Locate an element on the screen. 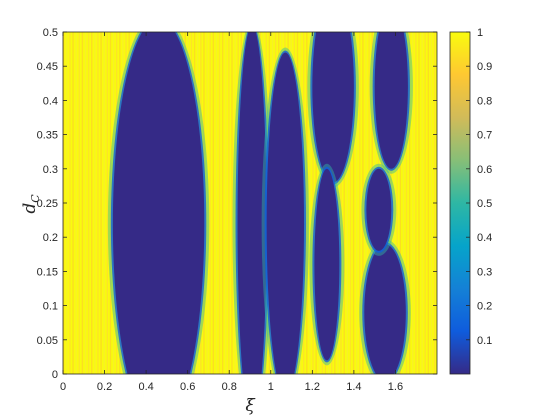  y-tick-label: 0.05 is located at coordinates (47, 341).